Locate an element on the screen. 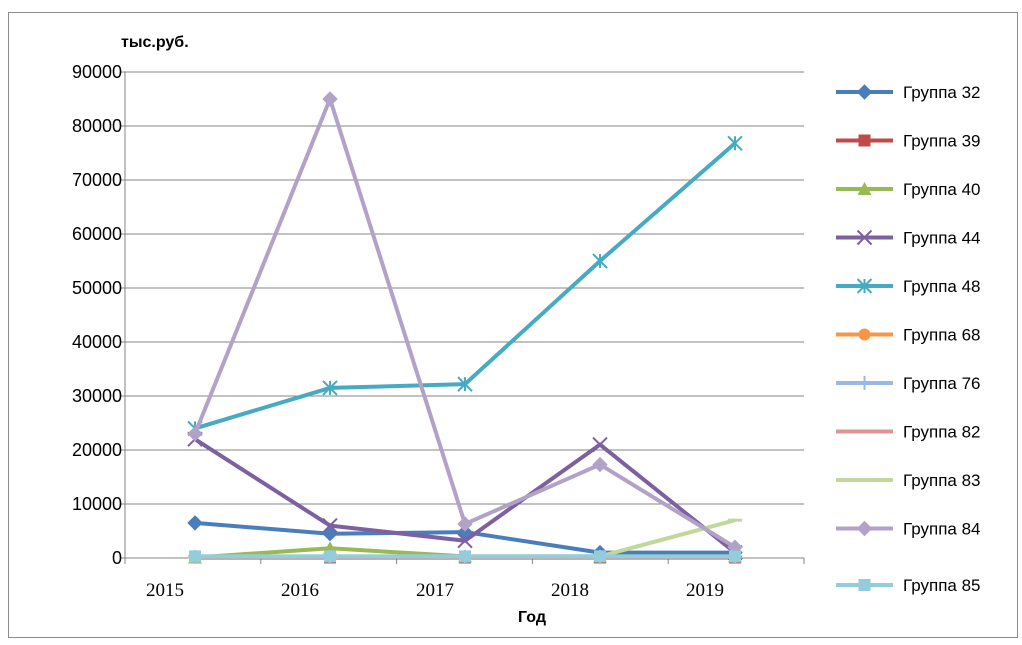 Image resolution: width=1022 pixels, height=645 pixels. legend-item: Группа 85 is located at coordinates (908, 585).